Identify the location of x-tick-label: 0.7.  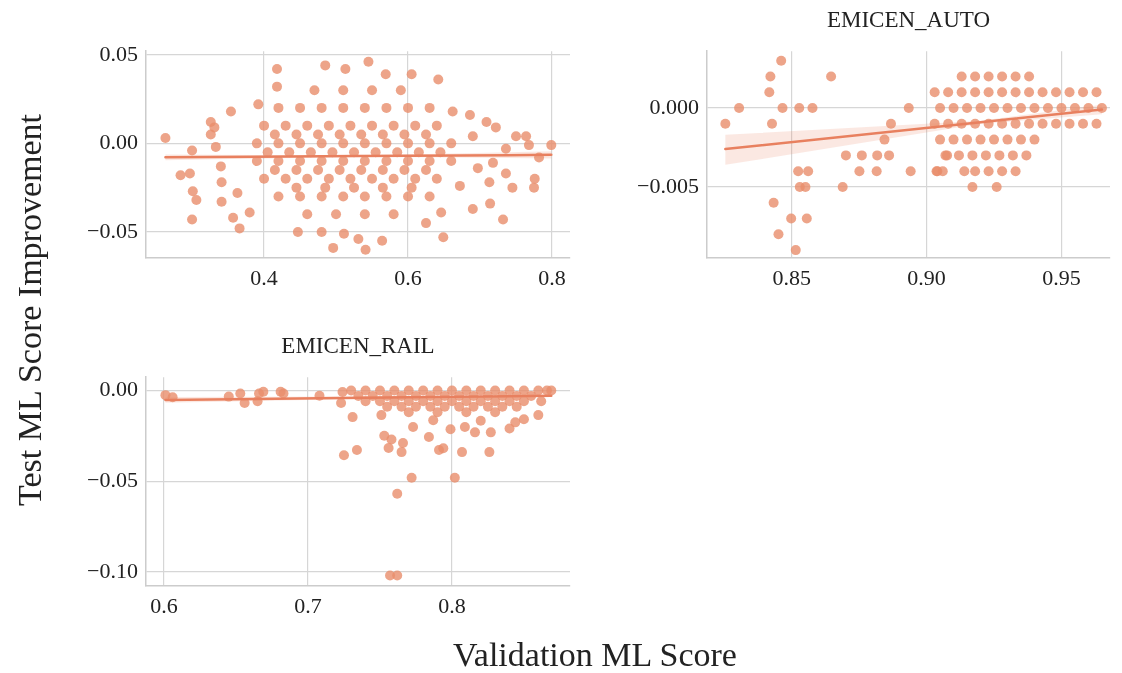
(308, 605).